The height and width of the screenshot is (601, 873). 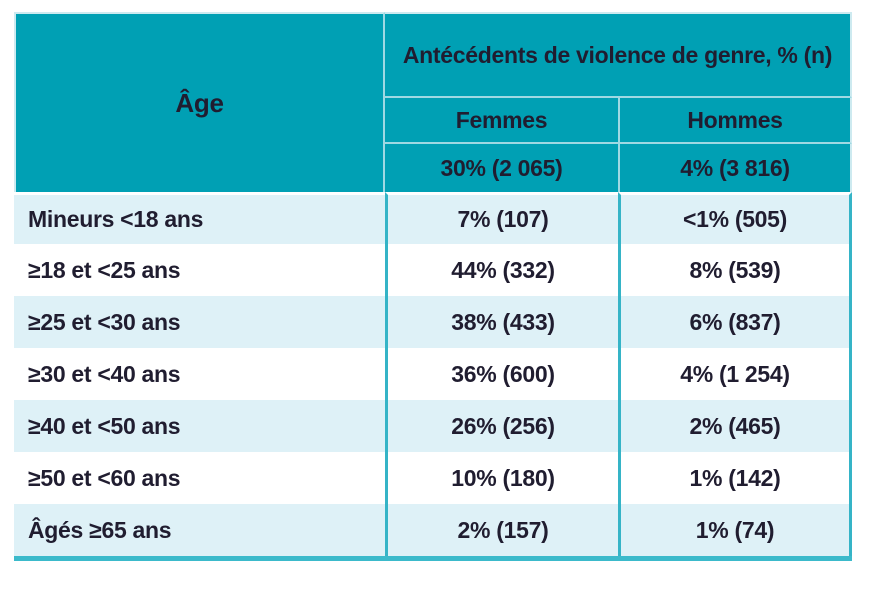 I want to click on hommes-cell: 1% (142), so click(x=735, y=478).